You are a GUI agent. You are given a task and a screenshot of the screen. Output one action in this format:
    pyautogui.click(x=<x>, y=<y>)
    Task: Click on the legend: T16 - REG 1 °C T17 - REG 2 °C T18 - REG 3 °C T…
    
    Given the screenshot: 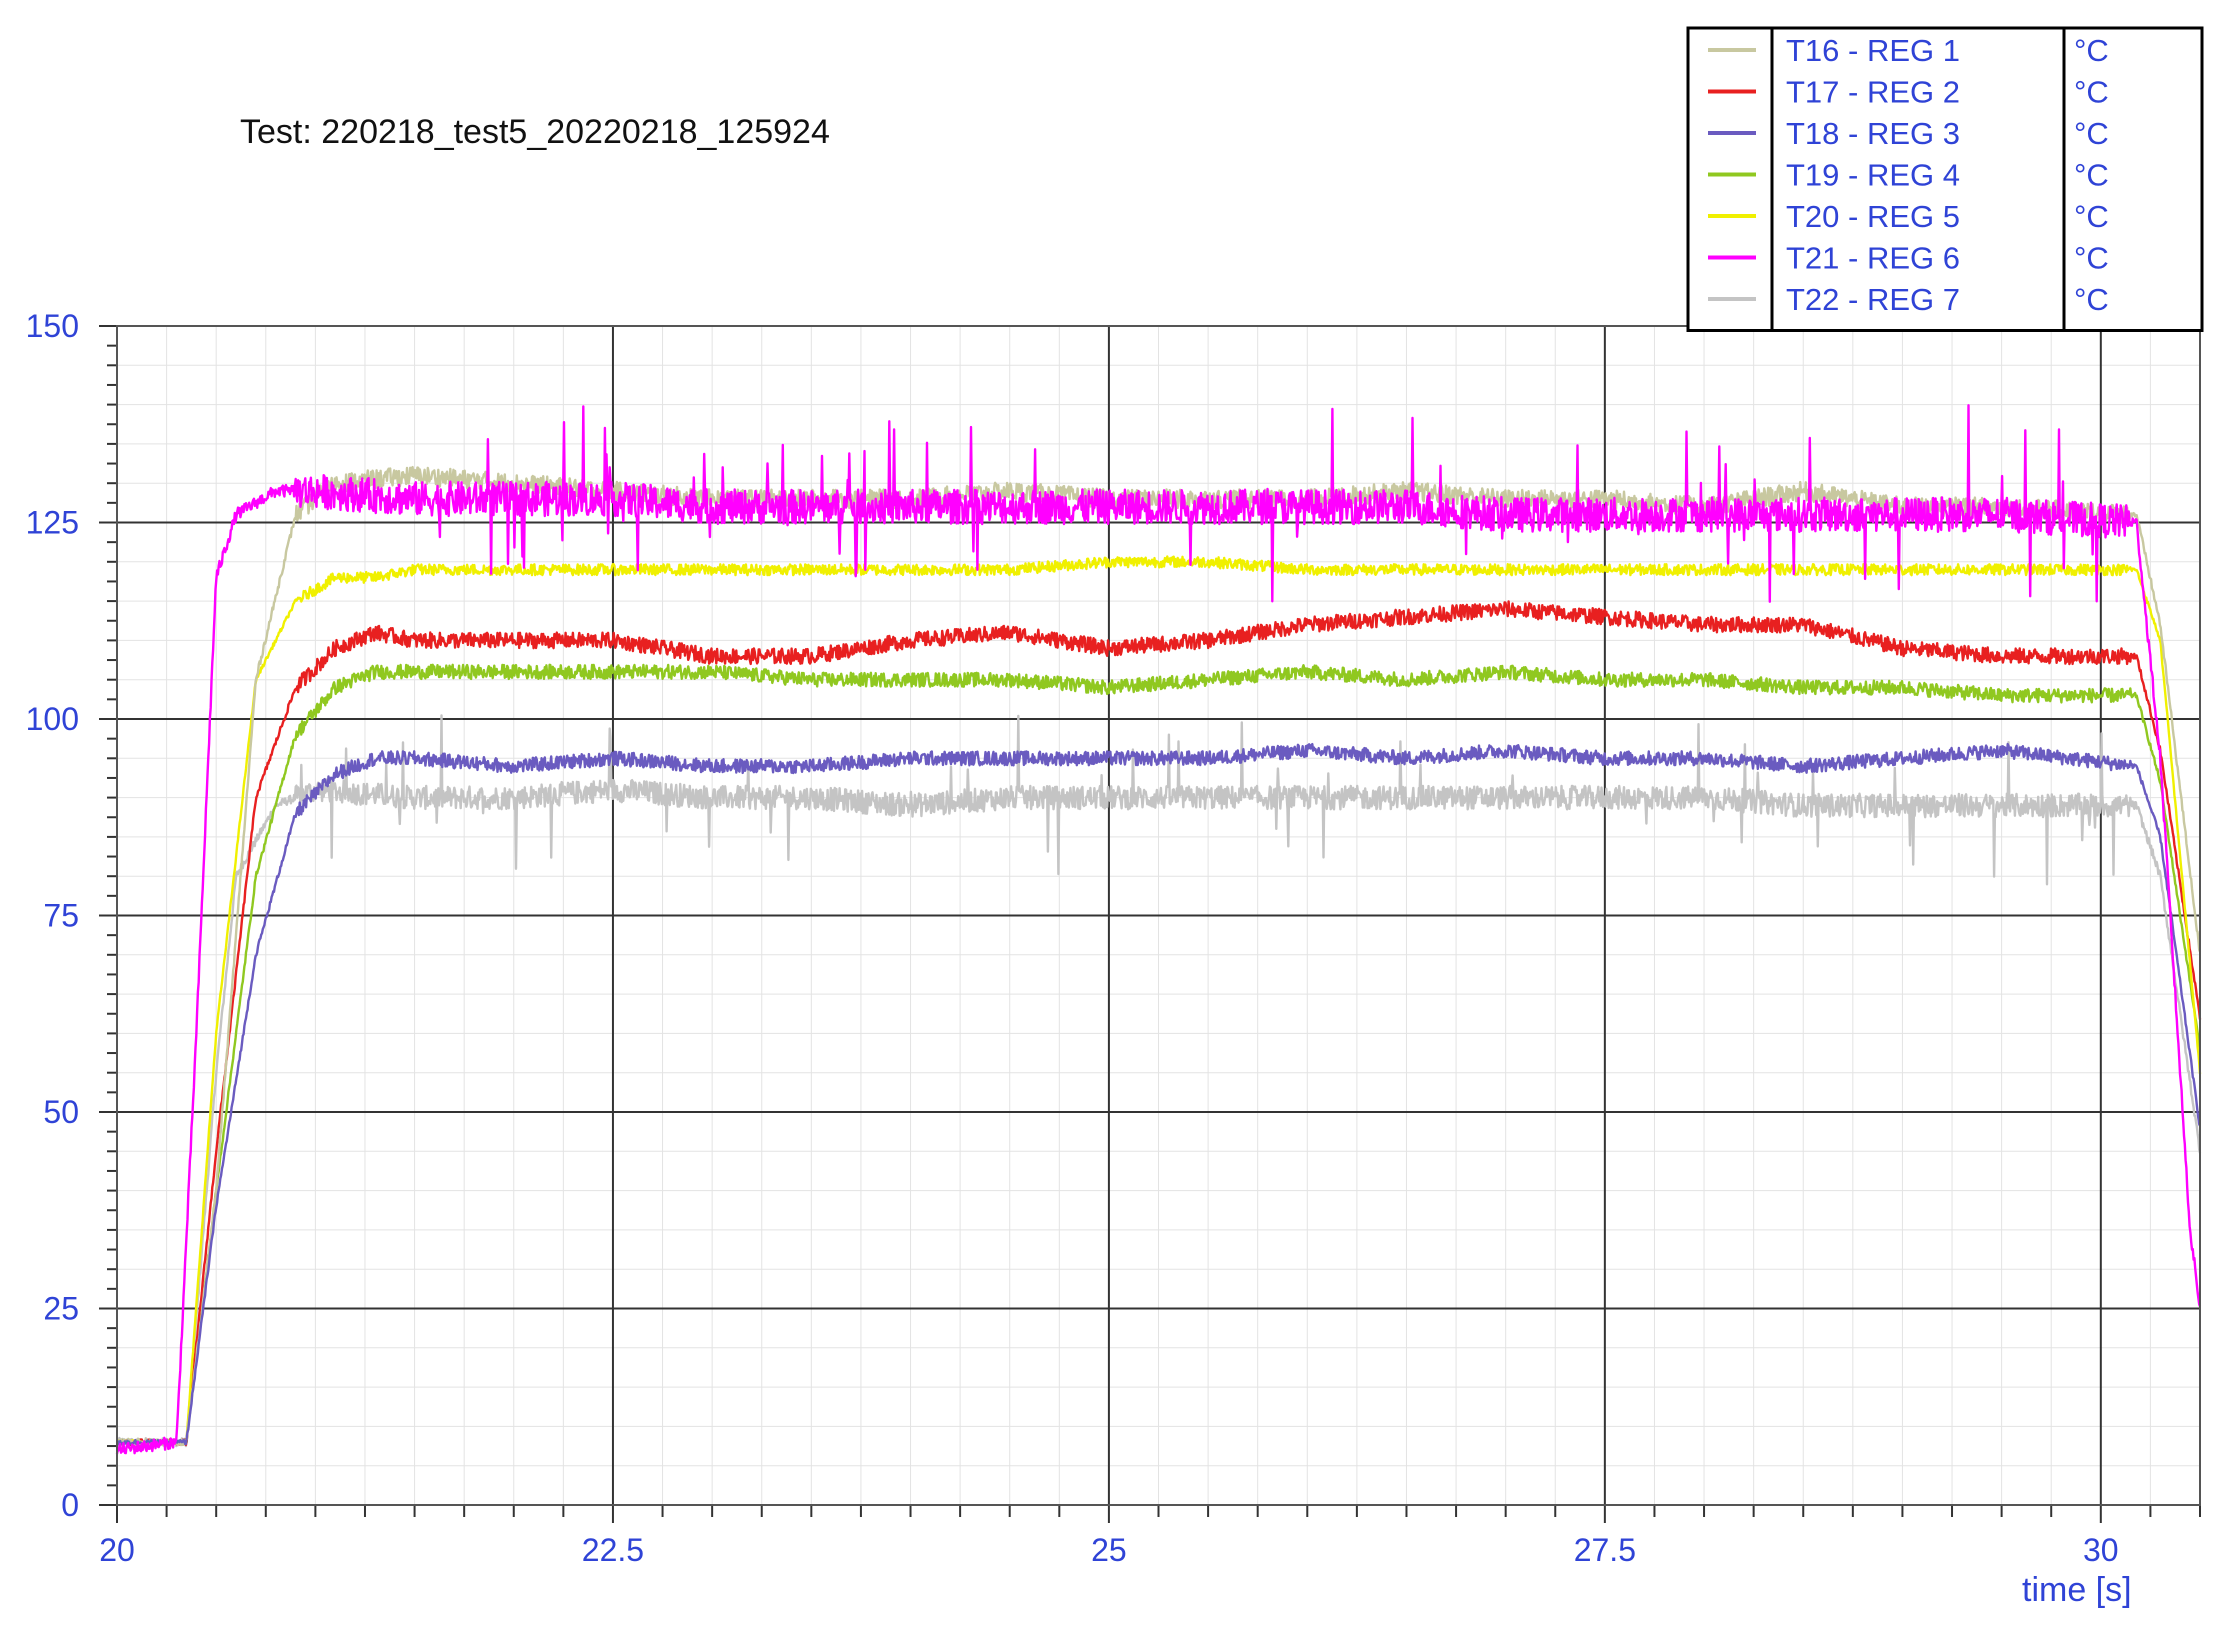 What is the action you would take?
    pyautogui.click(x=1945, y=179)
    